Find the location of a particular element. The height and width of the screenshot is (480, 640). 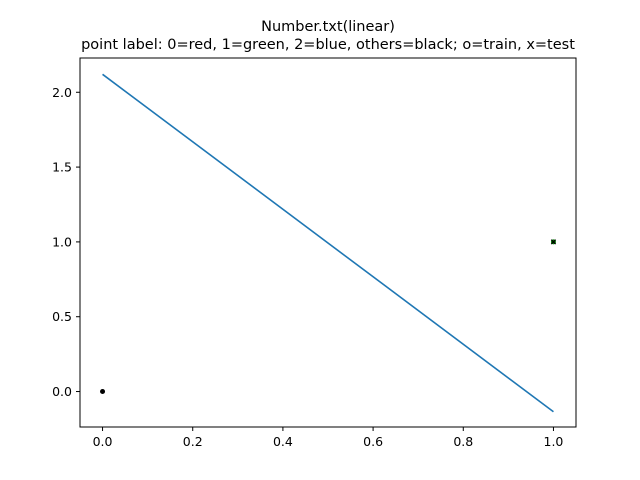

y-tick-label: 1.5 is located at coordinates (62, 167).